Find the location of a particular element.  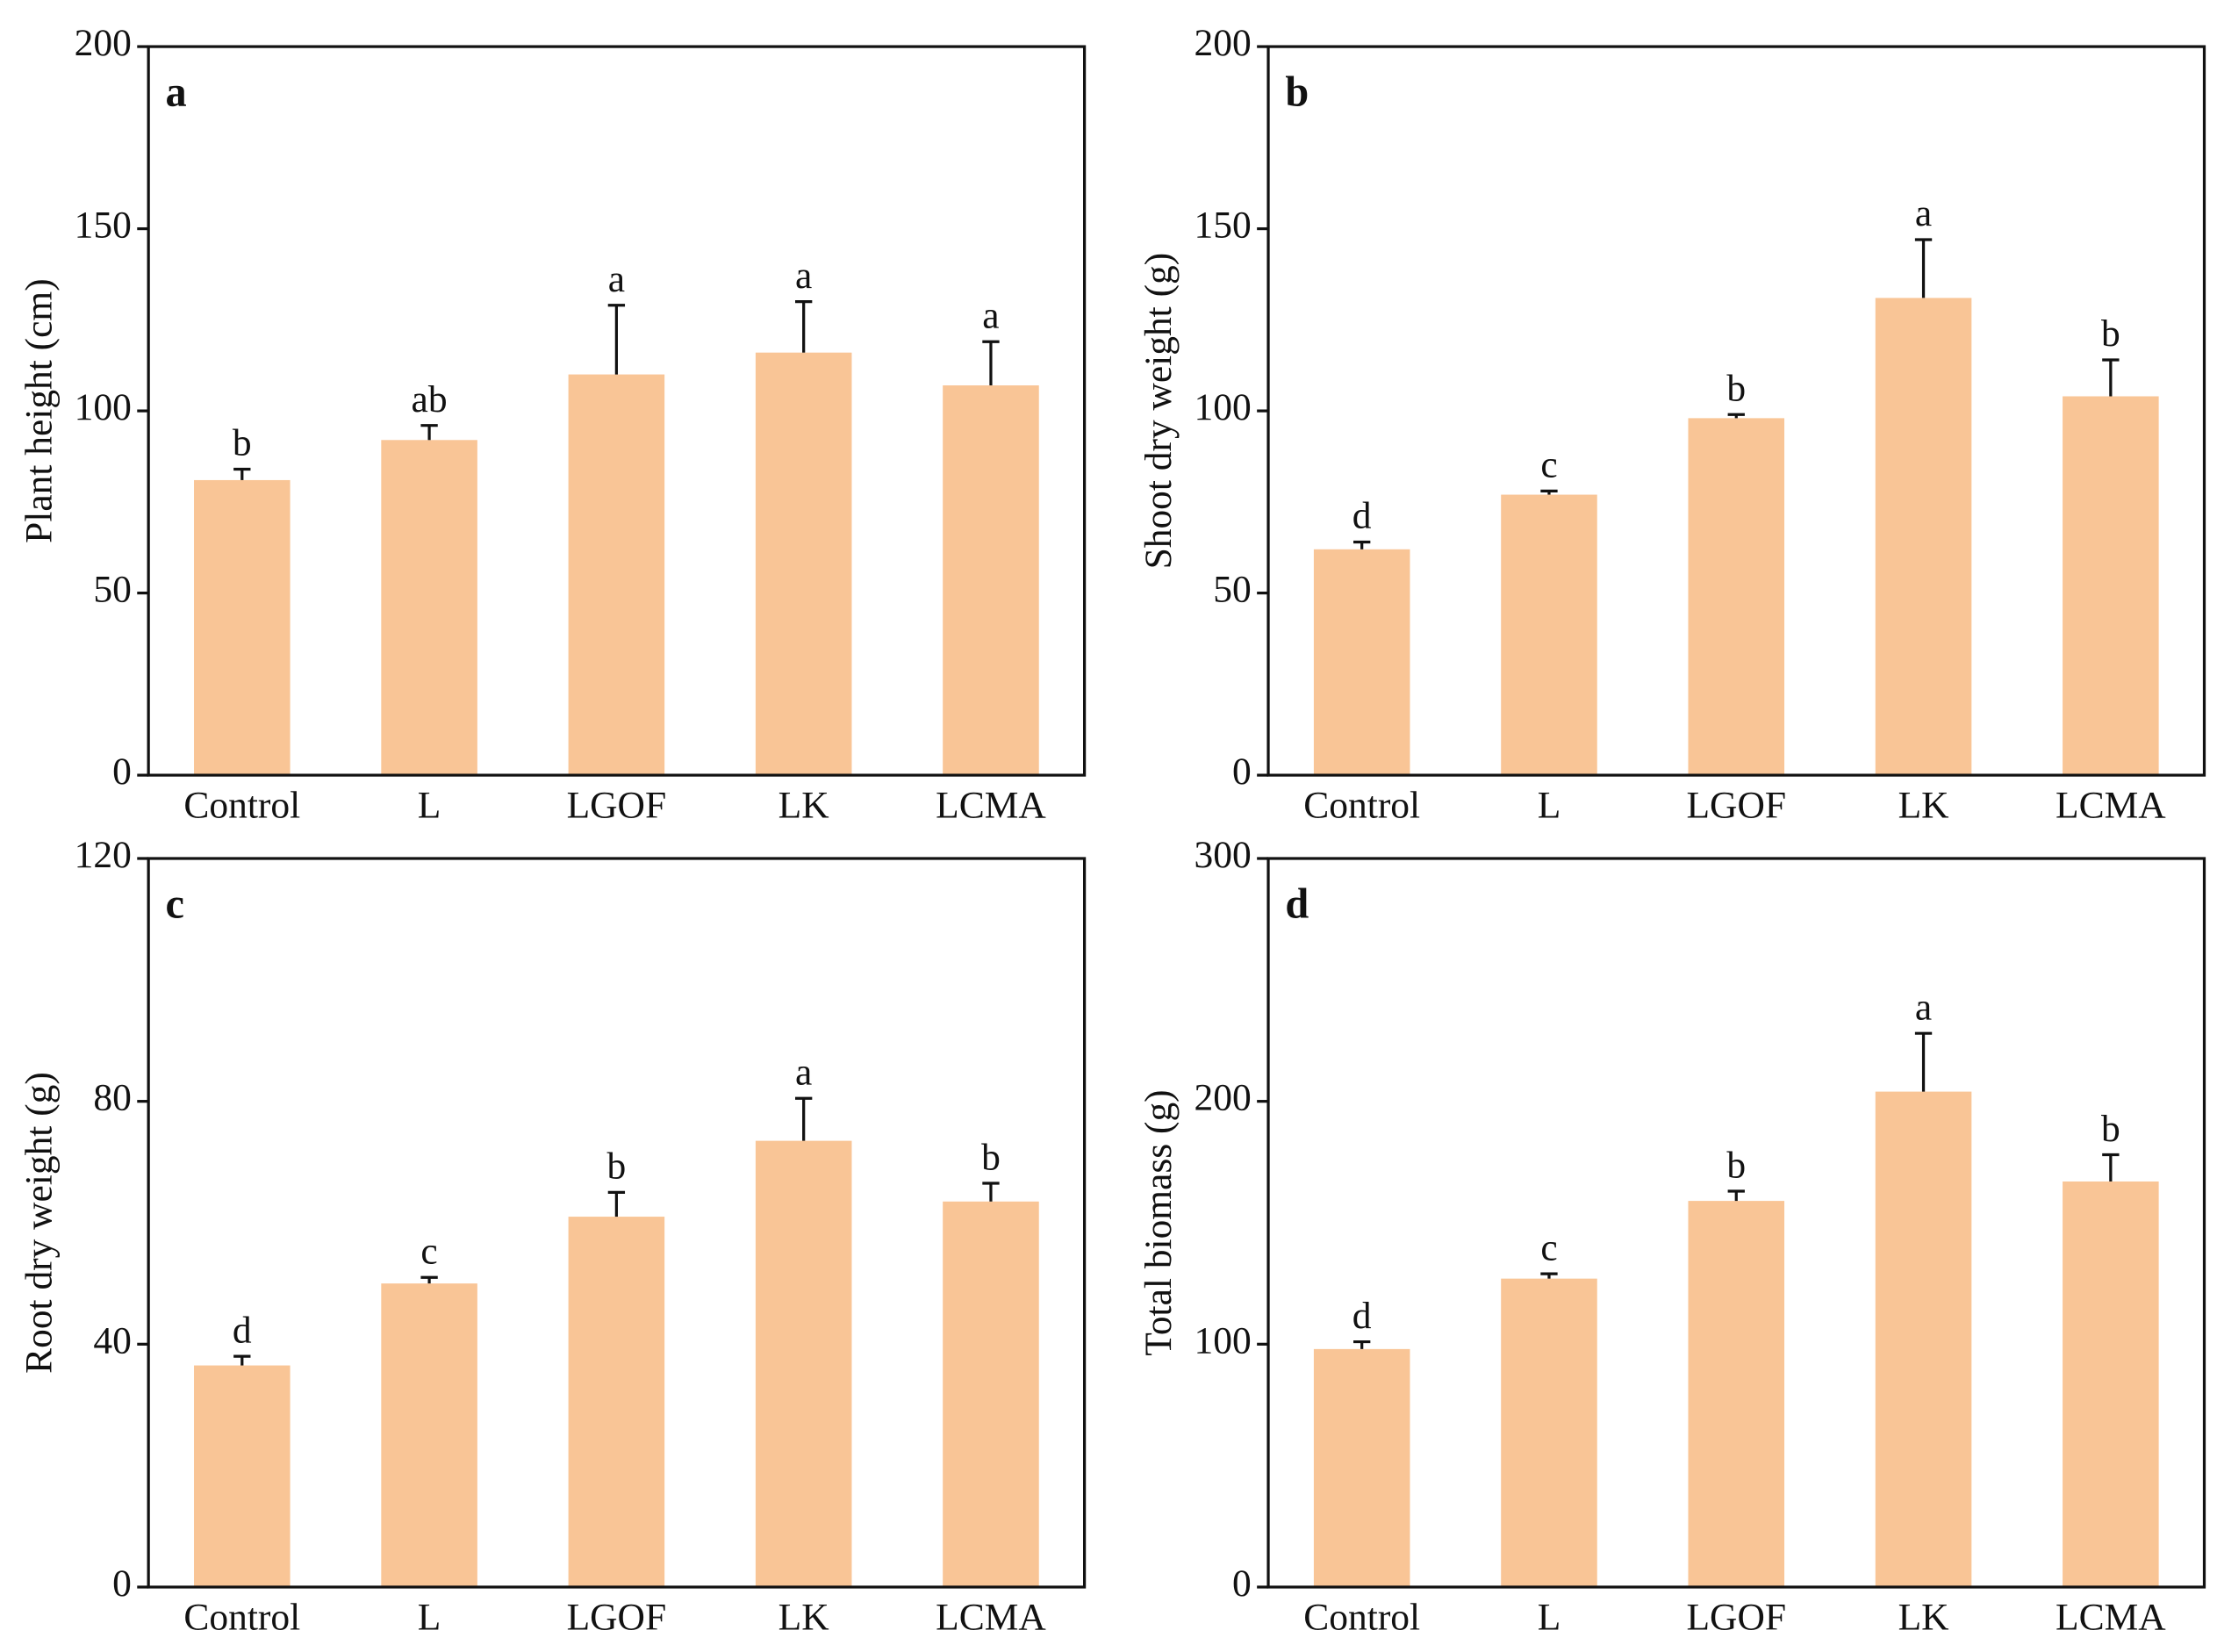

y-axis-label: Total biomass (g) is located at coordinates (1158, 1222).